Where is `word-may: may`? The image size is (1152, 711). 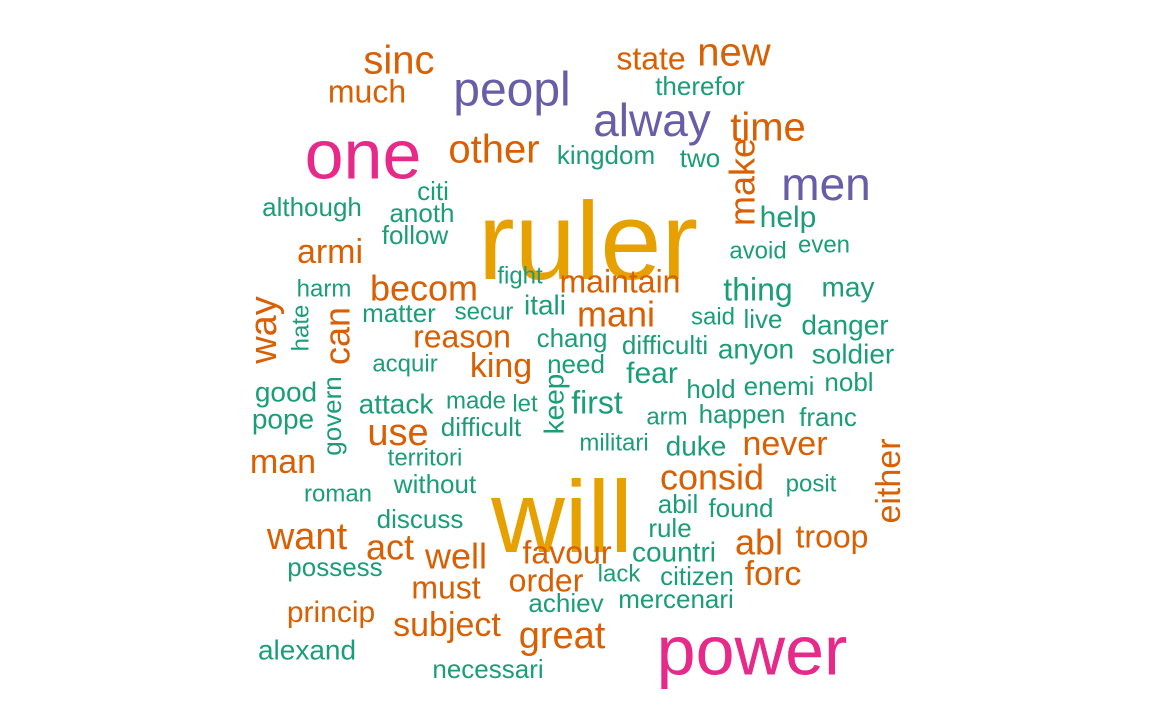 word-may: may is located at coordinates (848, 286).